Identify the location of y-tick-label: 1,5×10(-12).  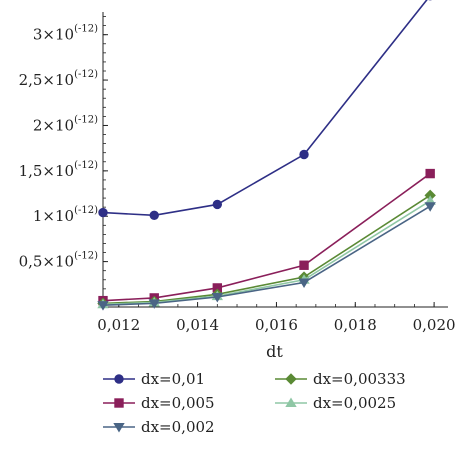
(59, 170).